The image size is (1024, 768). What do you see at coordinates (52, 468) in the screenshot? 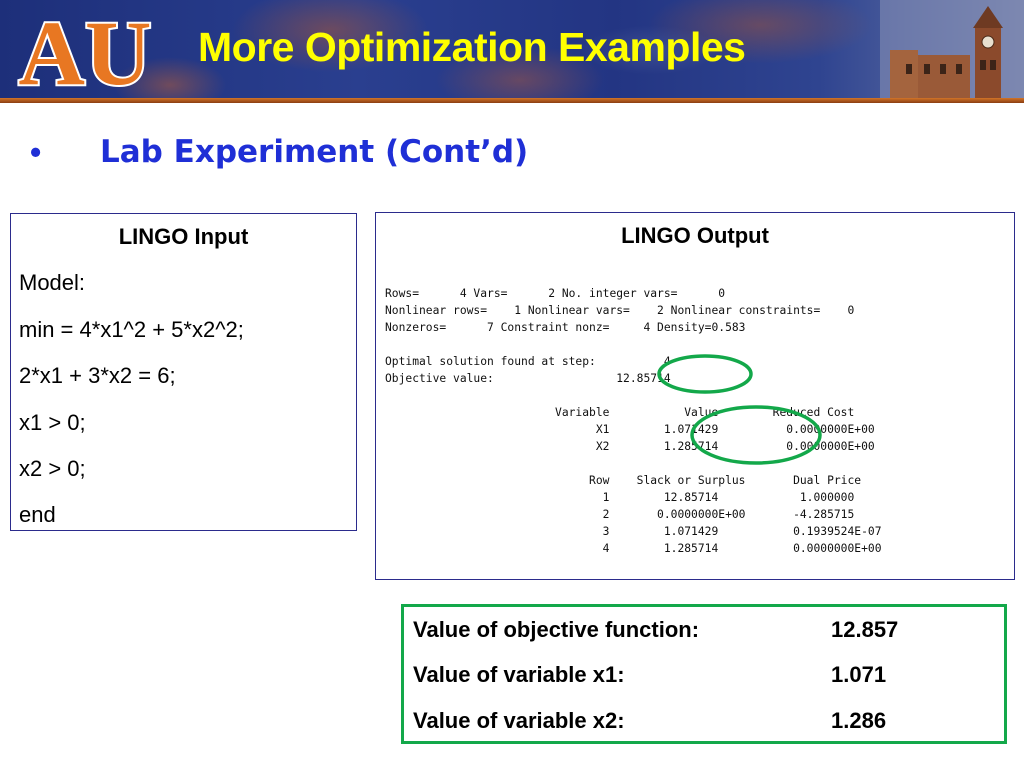
I see `bound-x2-line: x2 > 0;` at bounding box center [52, 468].